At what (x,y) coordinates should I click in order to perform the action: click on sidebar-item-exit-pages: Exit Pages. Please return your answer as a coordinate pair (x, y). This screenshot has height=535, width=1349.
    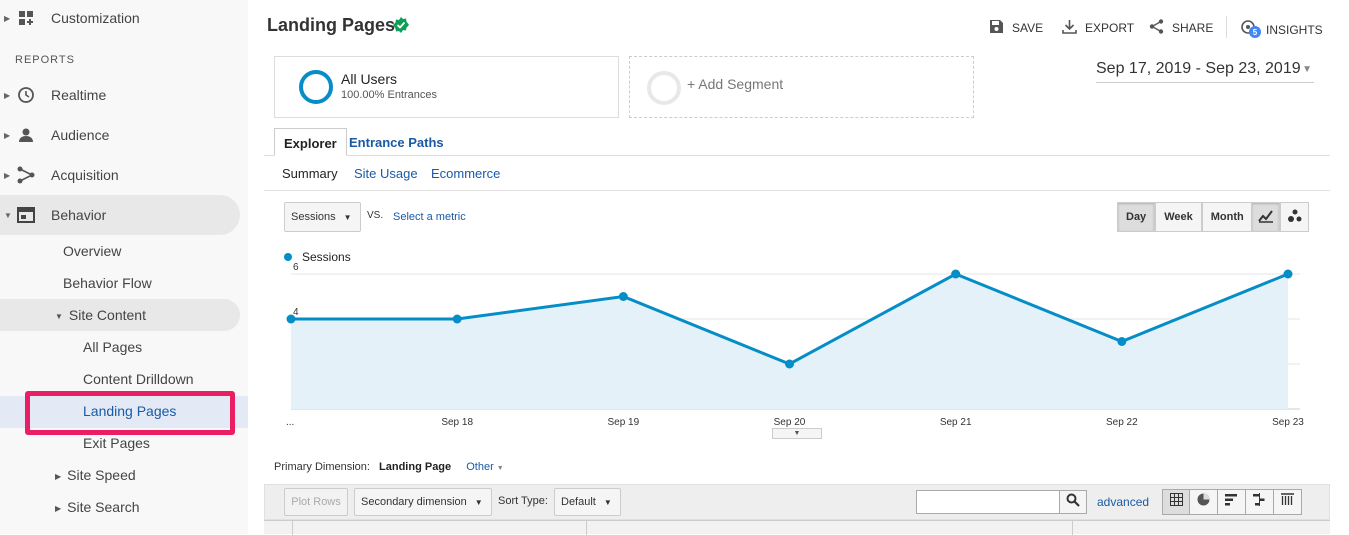
    Looking at the image, I should click on (116, 443).